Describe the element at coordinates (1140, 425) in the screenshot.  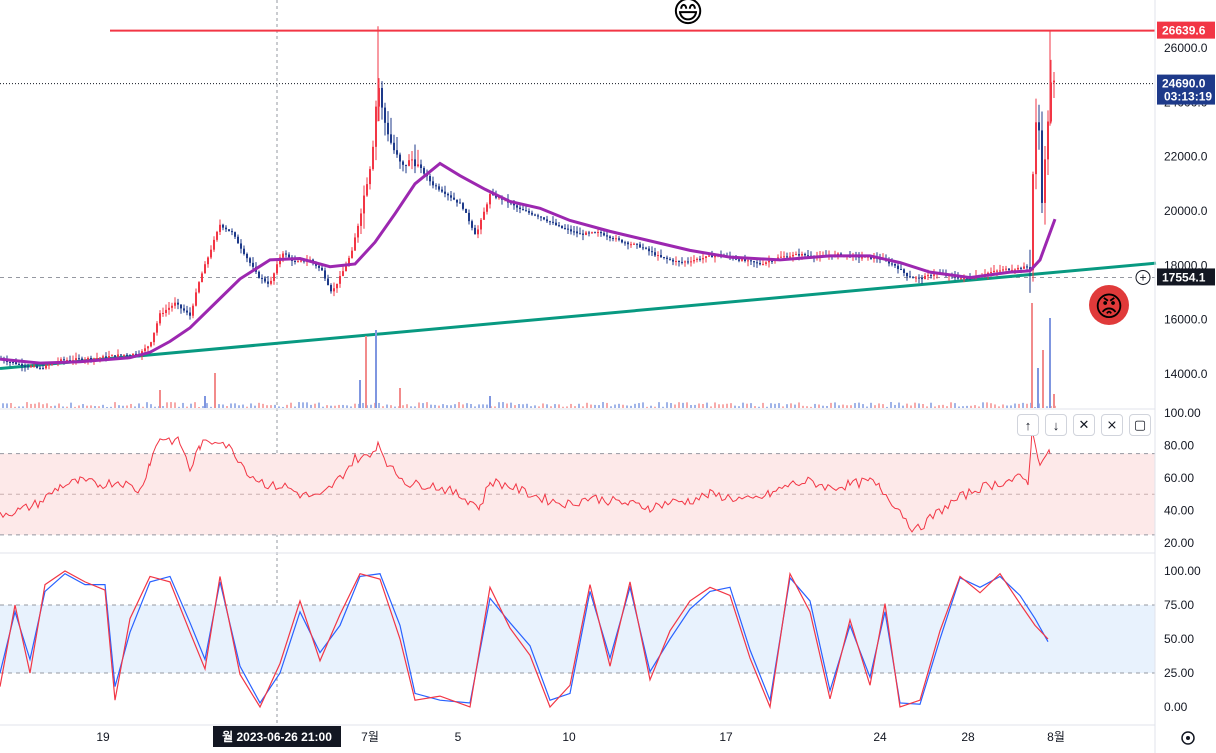
I see `maximize-pane-button: ▢` at that location.